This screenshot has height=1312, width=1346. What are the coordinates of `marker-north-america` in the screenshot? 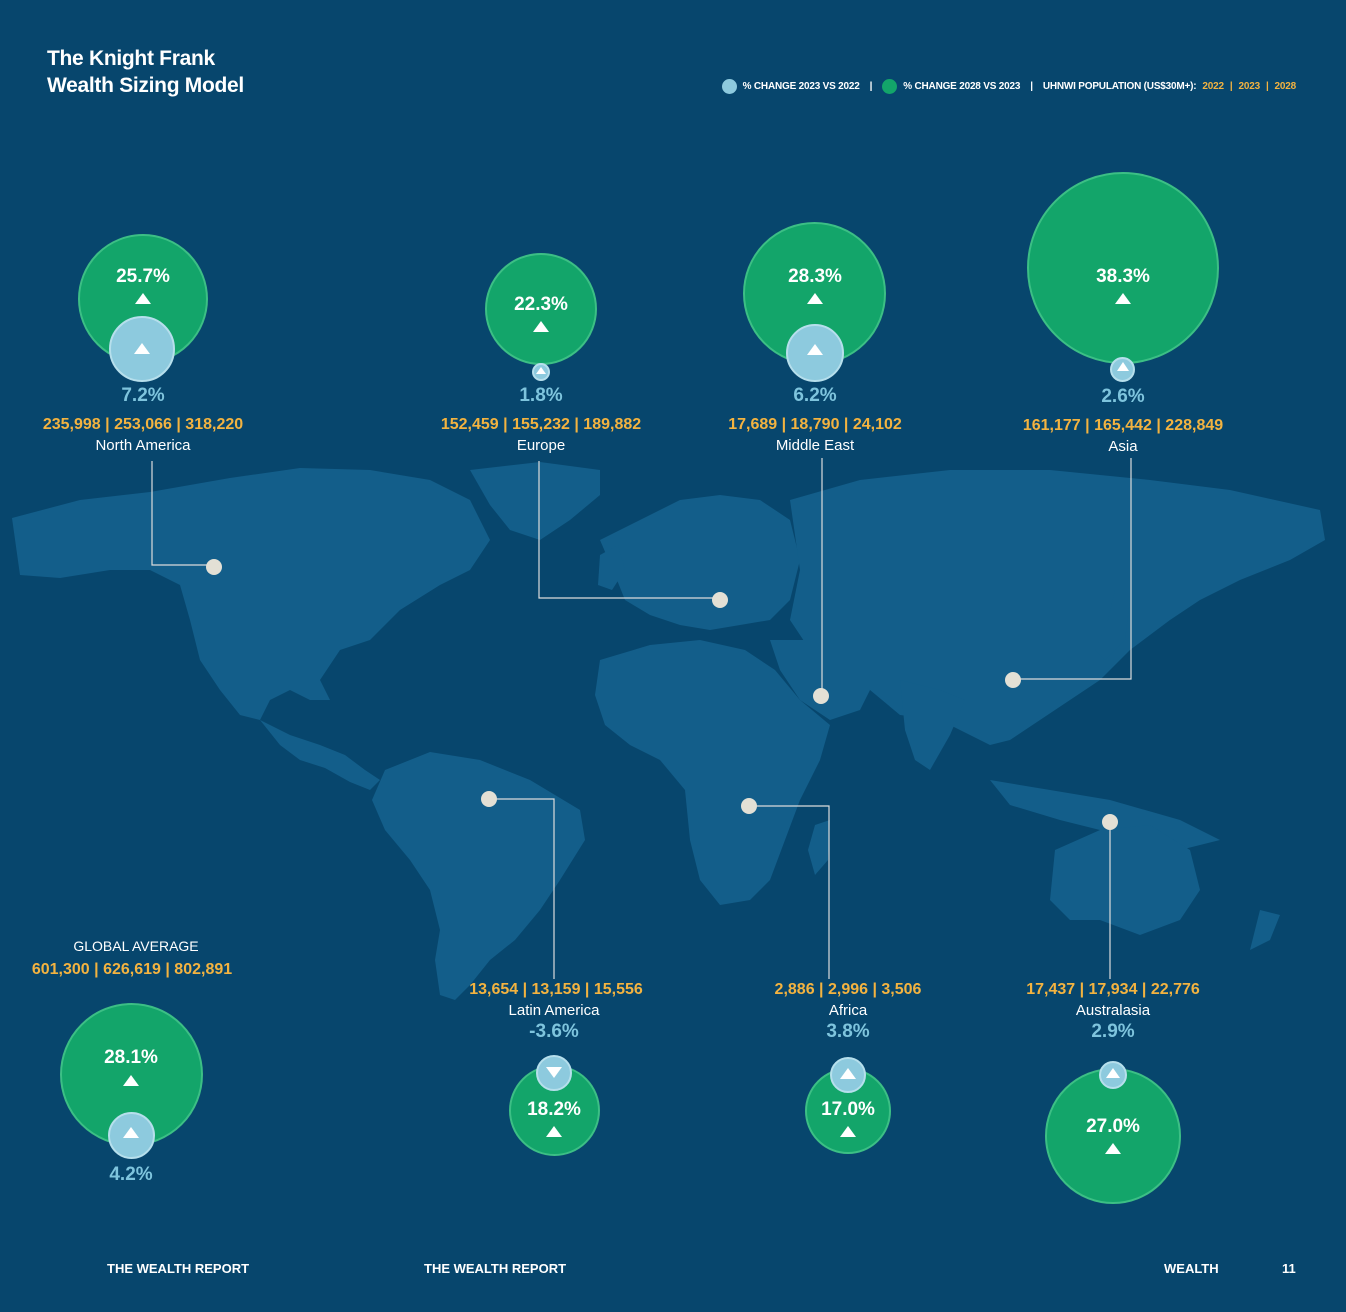 It's located at (214, 567).